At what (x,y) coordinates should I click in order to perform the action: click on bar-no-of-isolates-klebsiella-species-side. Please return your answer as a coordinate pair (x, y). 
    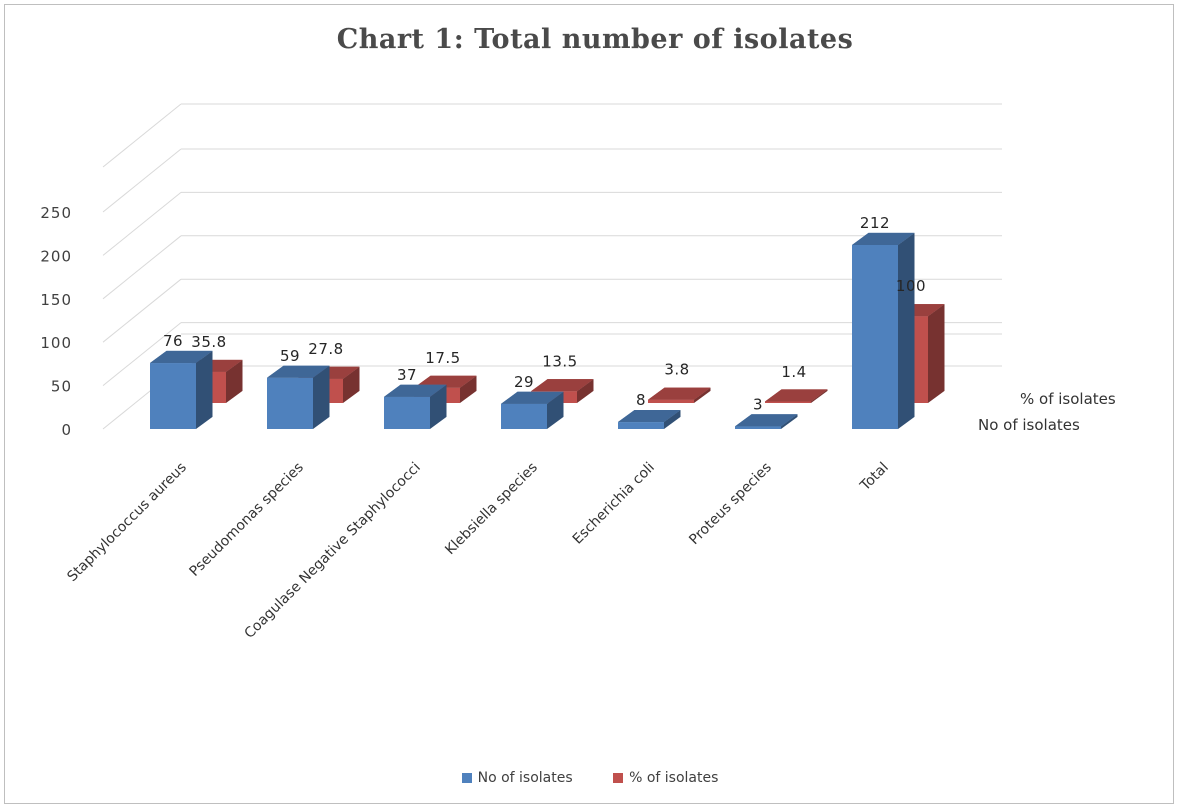
    Looking at the image, I should click on (555, 410).